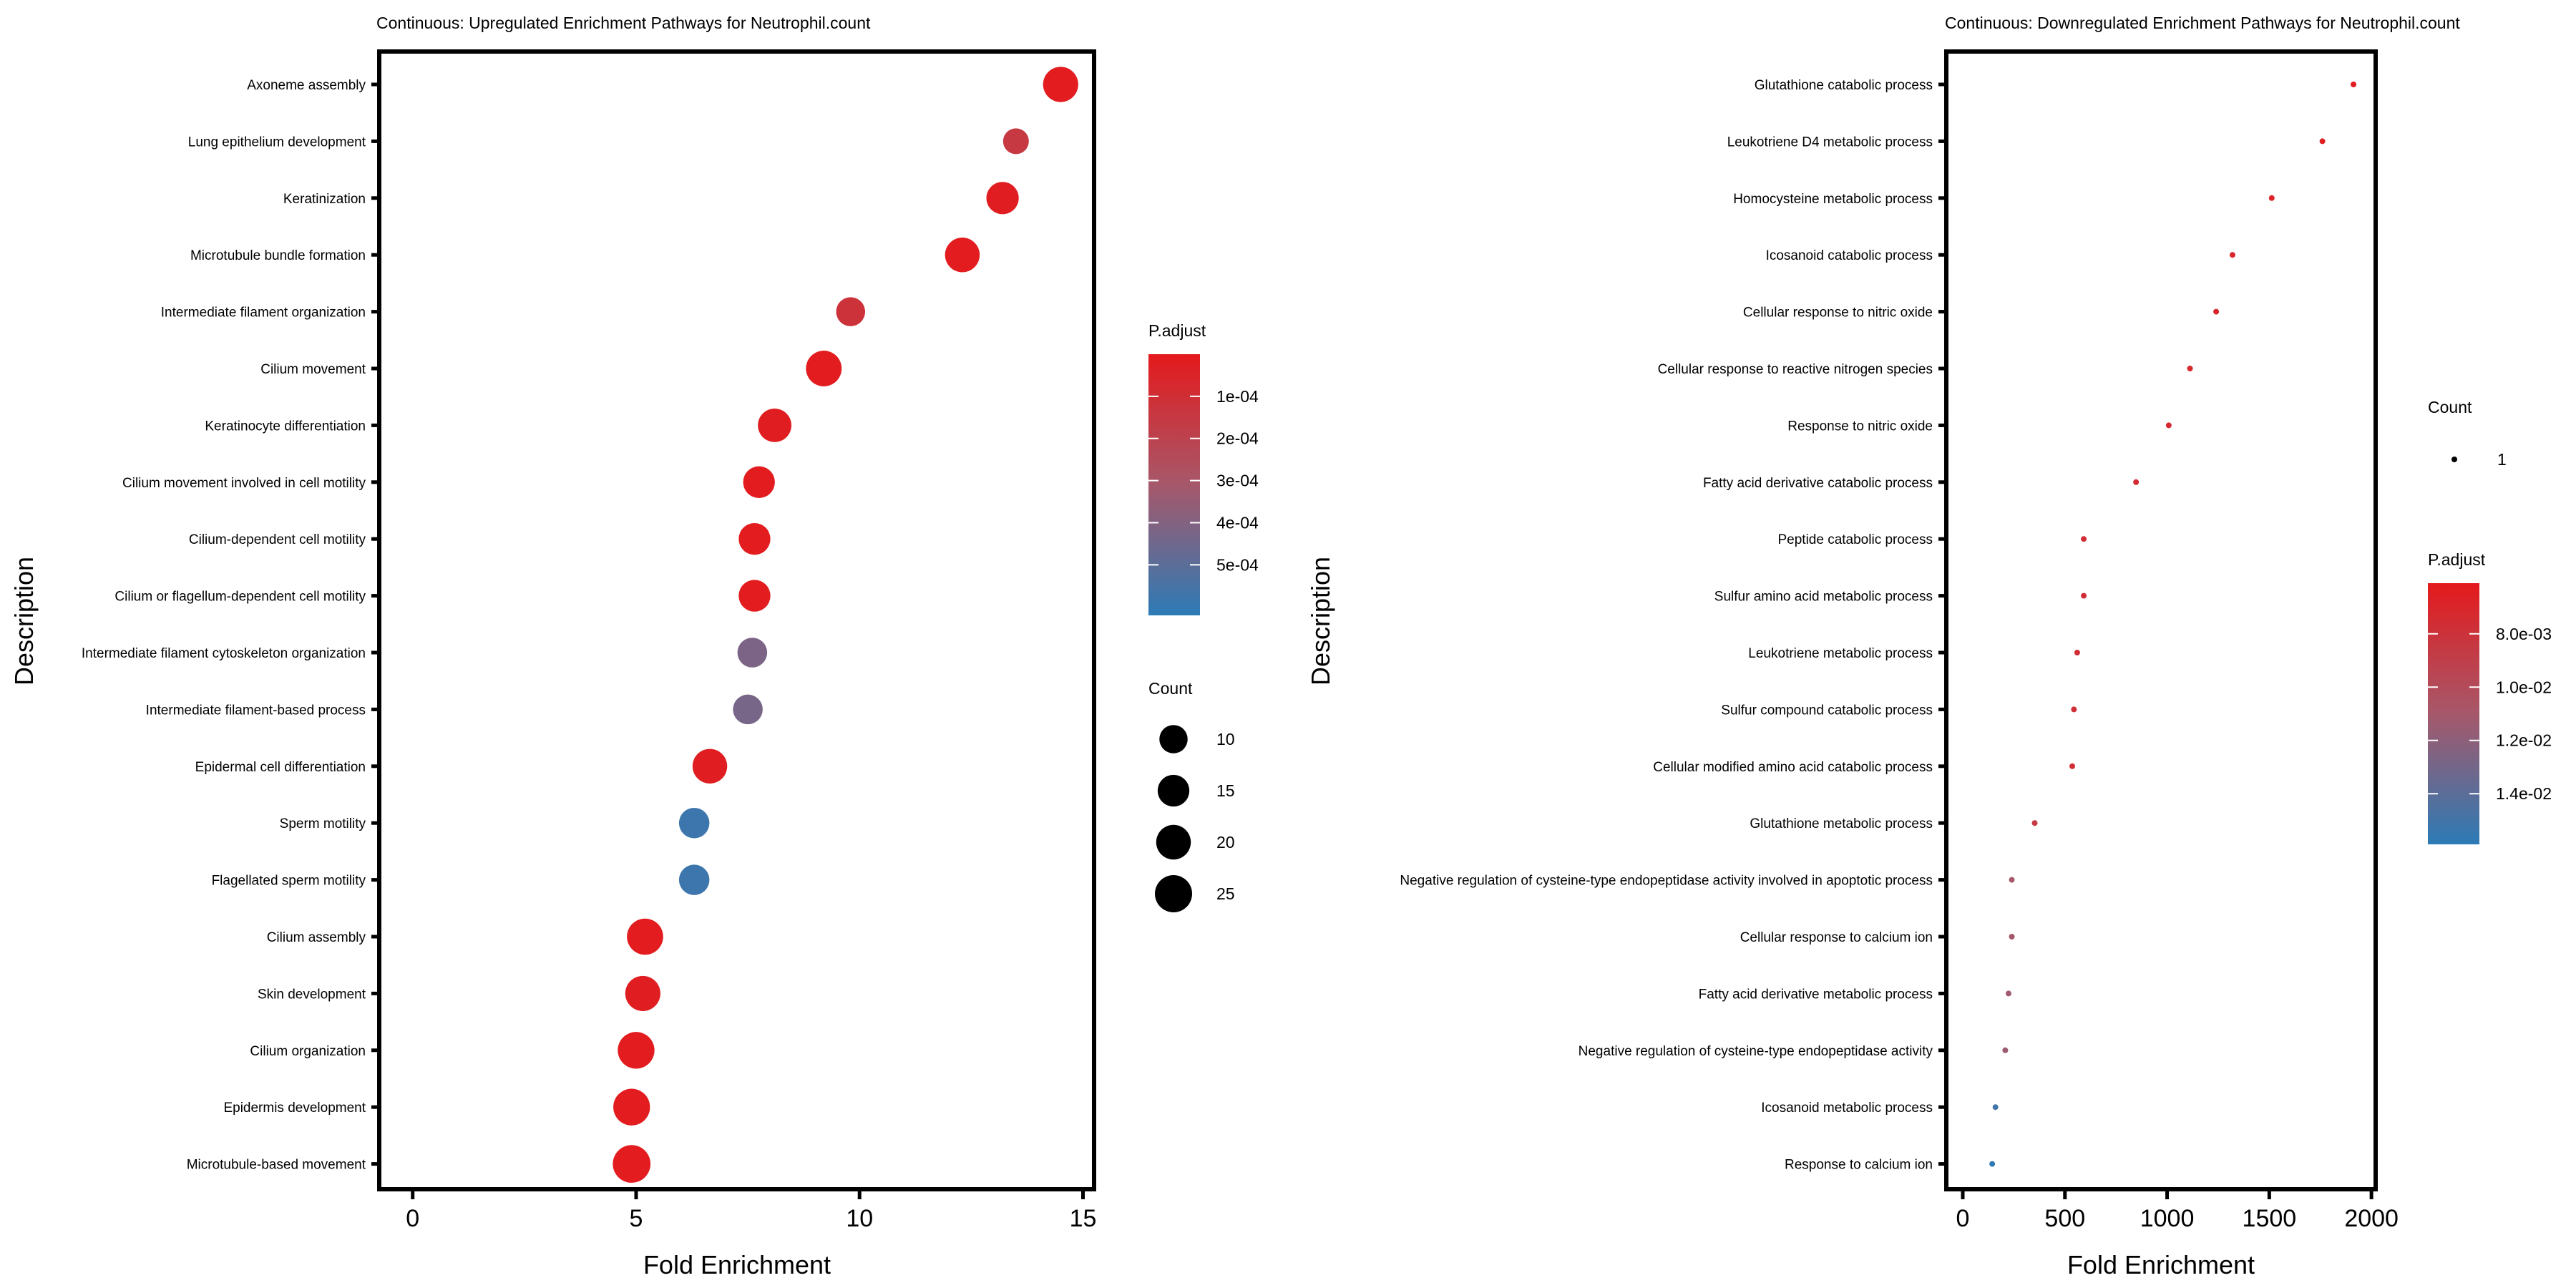 This screenshot has width=2576, height=1288. Describe the element at coordinates (24, 621) in the screenshot. I see `left-y-axis-title: Description` at that location.